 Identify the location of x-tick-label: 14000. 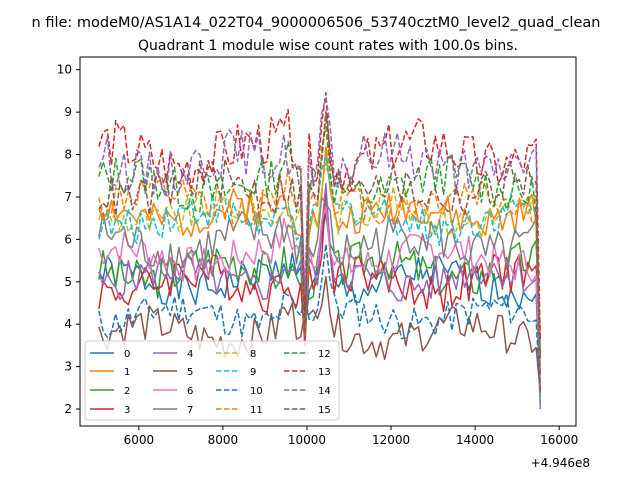
(475, 440).